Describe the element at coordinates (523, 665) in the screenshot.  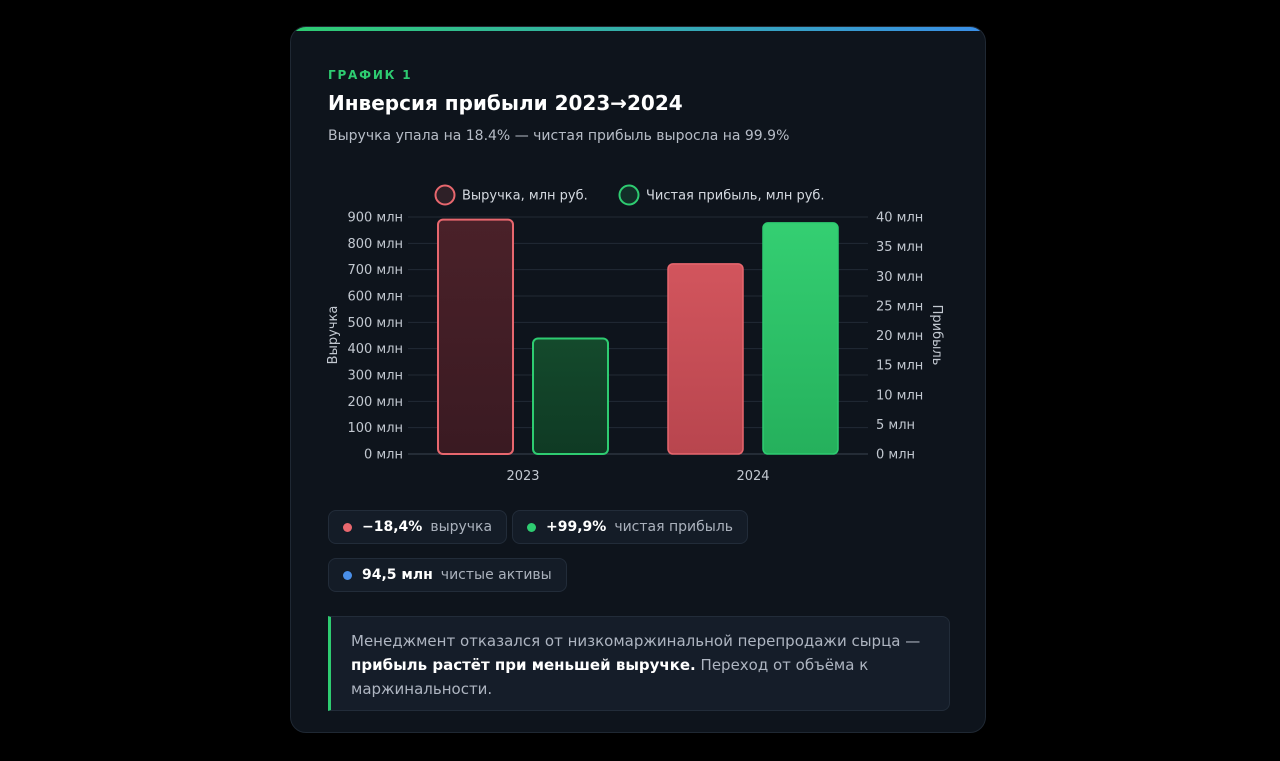
I see `note-highlight: прибыль растёт при меньшей выручке.` at that location.